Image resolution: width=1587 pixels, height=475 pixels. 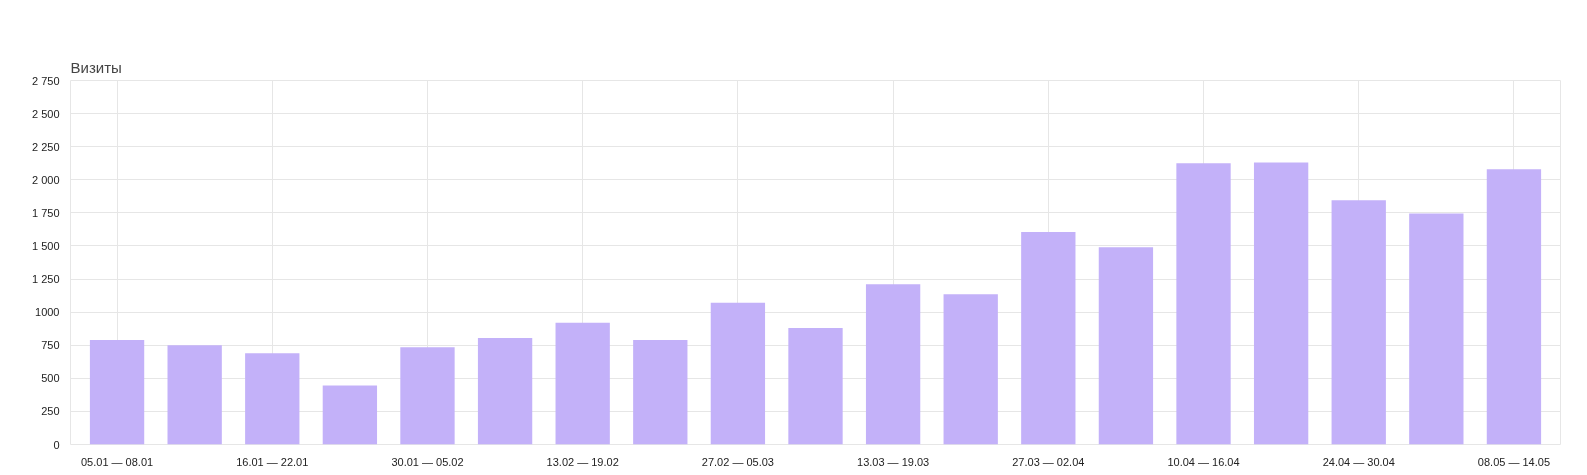 I want to click on y-tick-label: 750, so click(x=50, y=345).